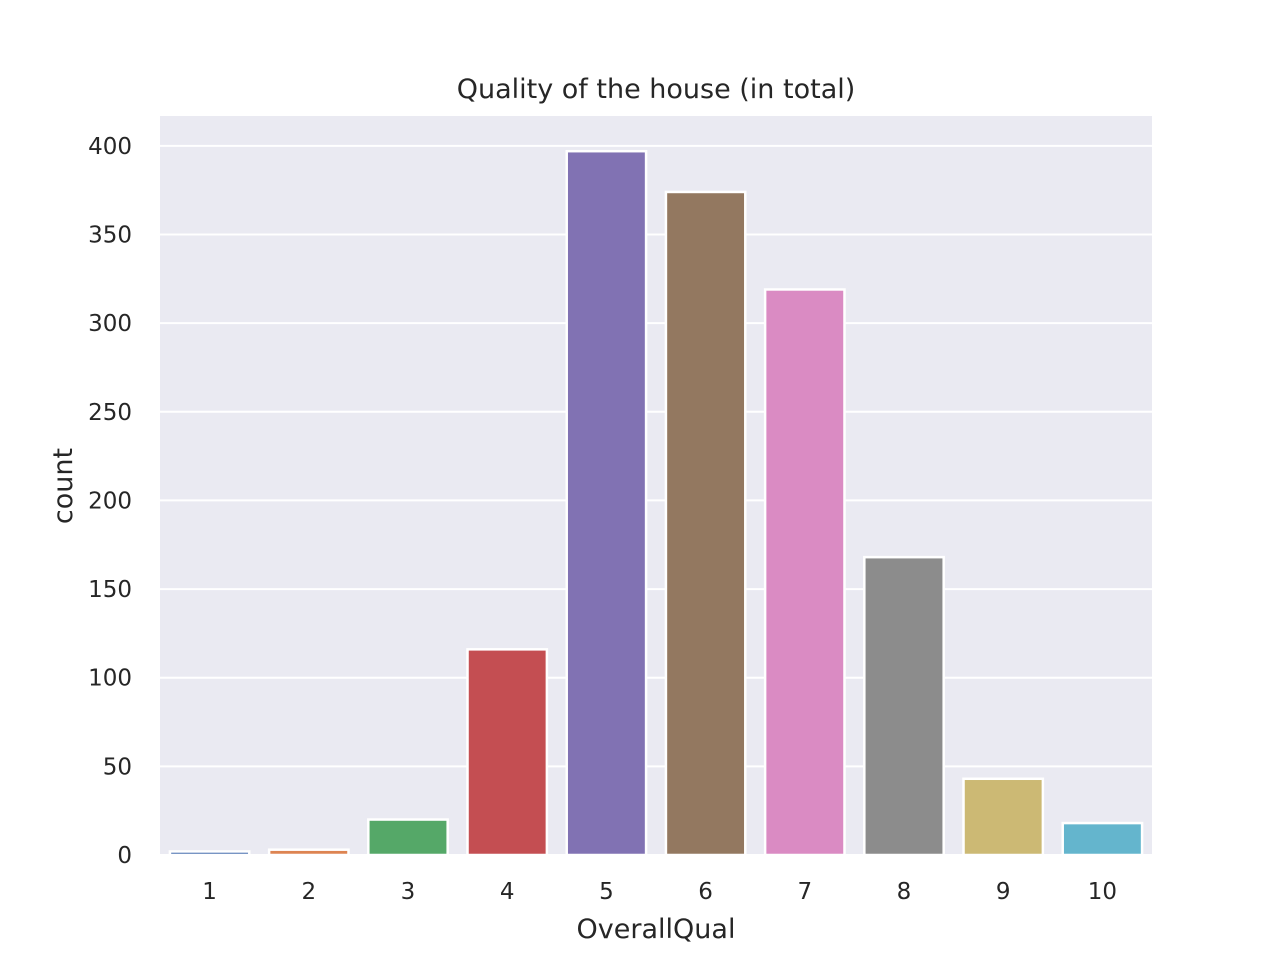  What do you see at coordinates (124, 856) in the screenshot?
I see `y-tick-label: 0` at bounding box center [124, 856].